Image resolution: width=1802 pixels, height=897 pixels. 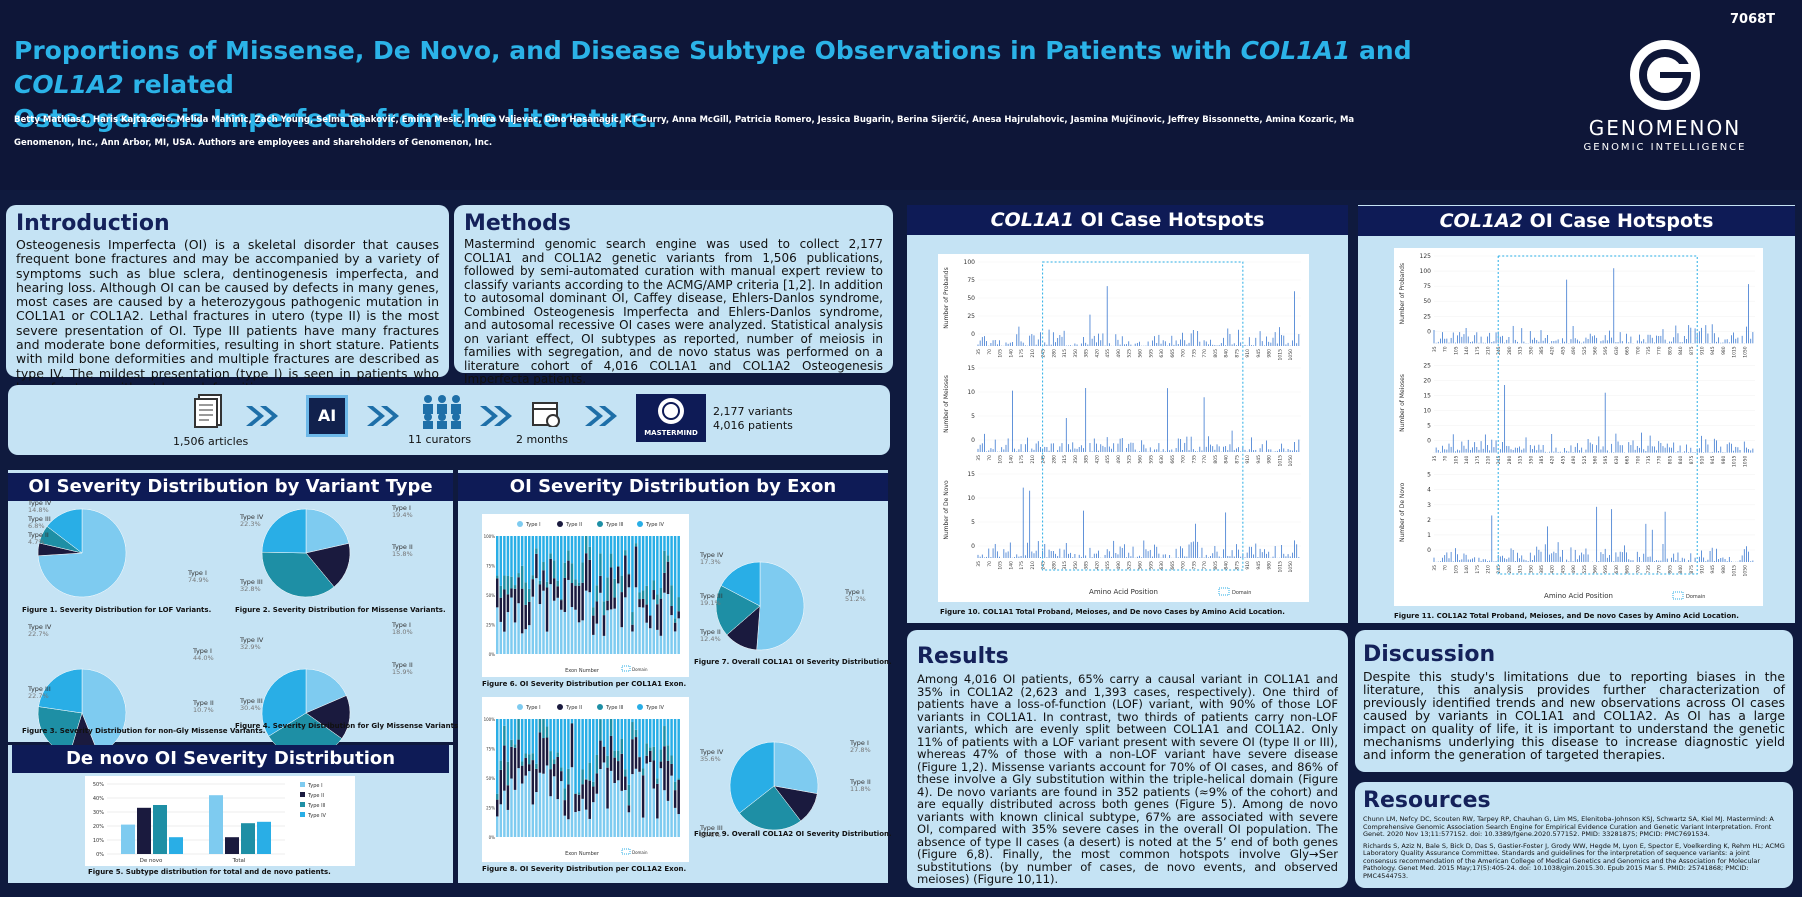 What do you see at coordinates (971, 298) in the screenshot?
I see `tick-label: 50` at bounding box center [971, 298].